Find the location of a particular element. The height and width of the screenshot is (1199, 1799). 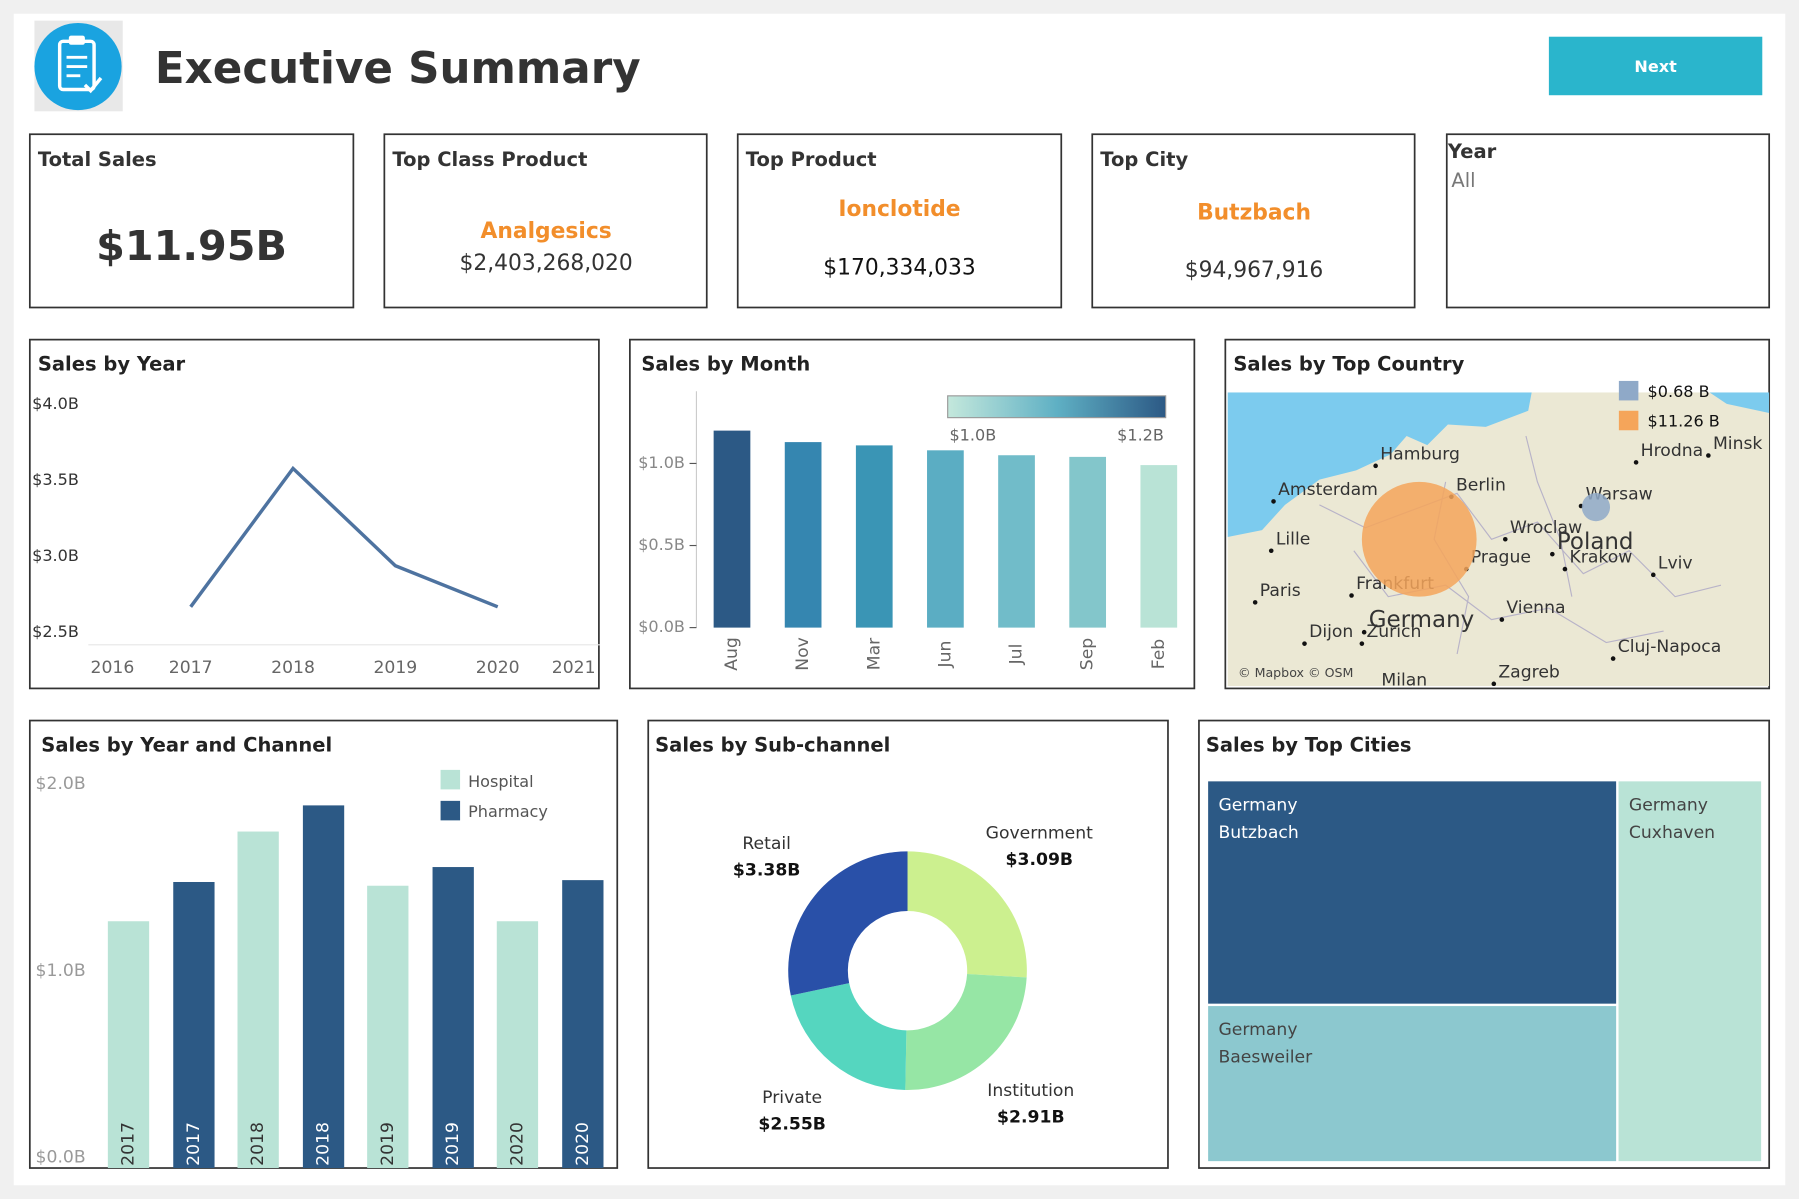

map-base is located at coordinates (1498, 539).